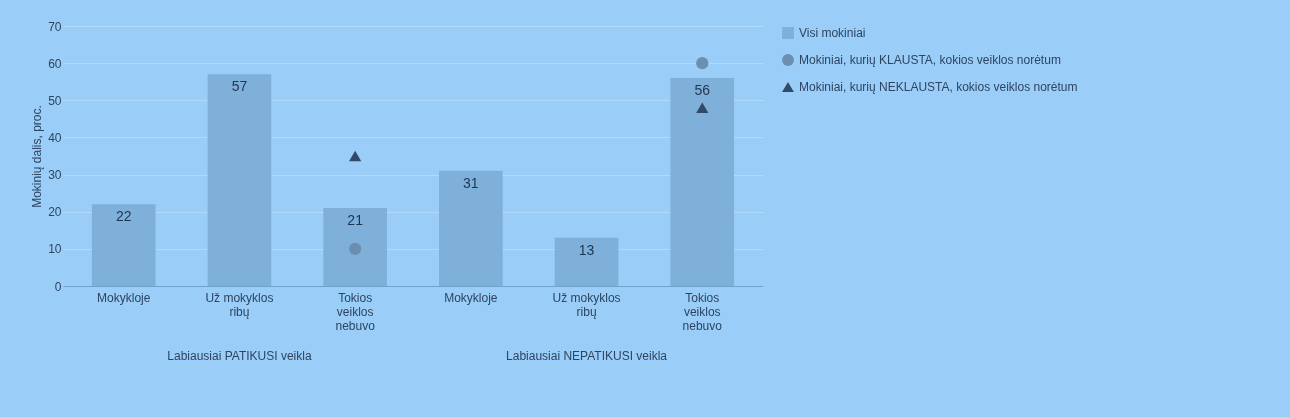 The image size is (1290, 417). Describe the element at coordinates (586, 249) in the screenshot. I see `data-label: 13` at that location.